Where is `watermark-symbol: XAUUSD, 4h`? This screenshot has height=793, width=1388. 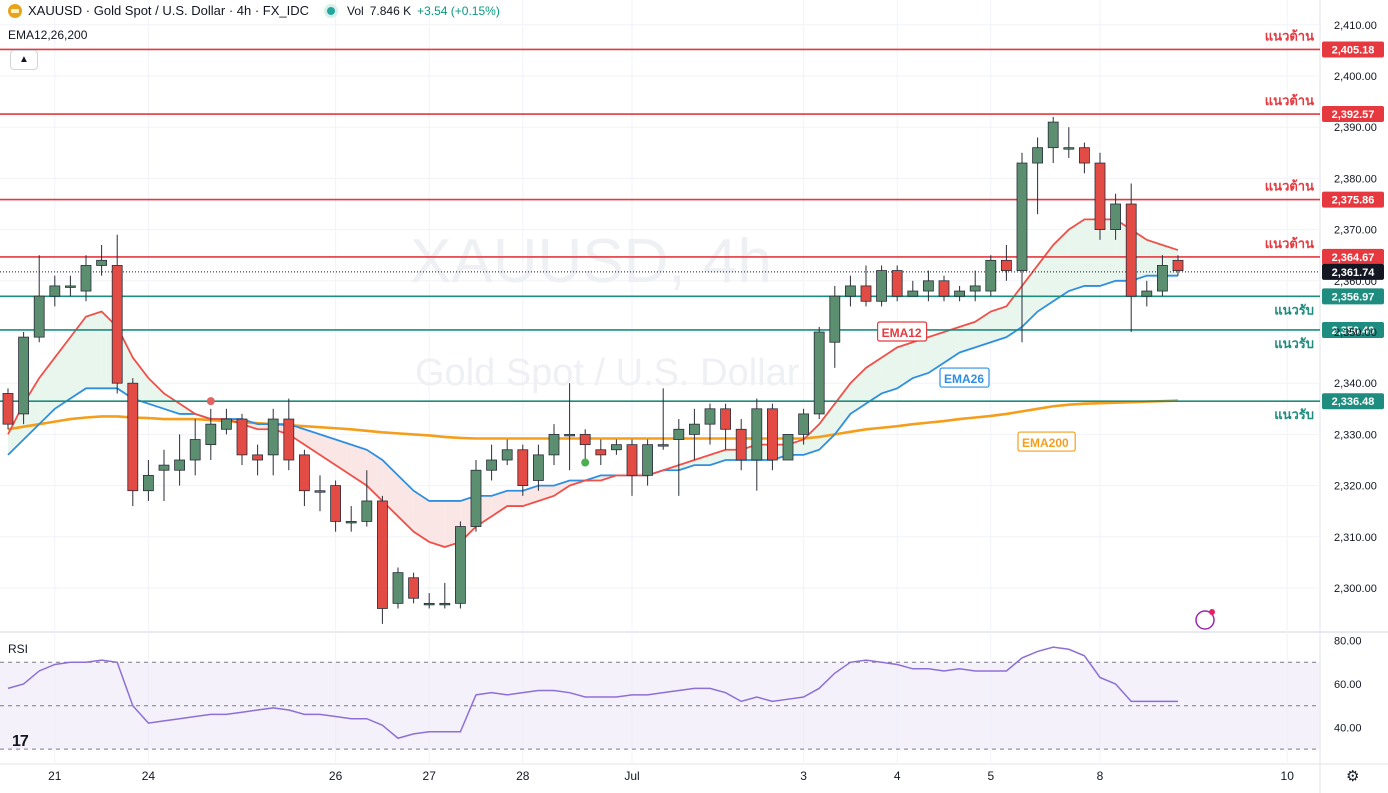 watermark-symbol: XAUUSD, 4h is located at coordinates (591, 261).